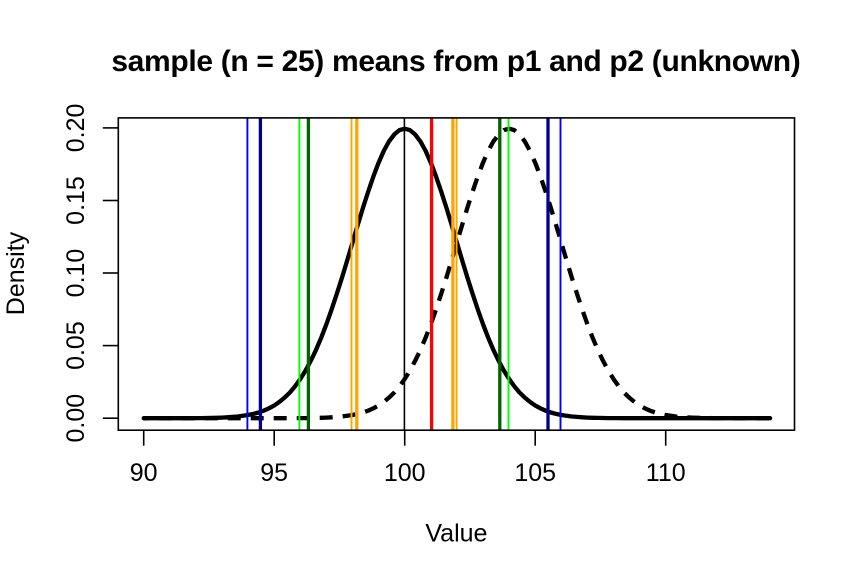 This screenshot has height=577, width=855. I want to click on svg-text: Value, so click(456, 533).